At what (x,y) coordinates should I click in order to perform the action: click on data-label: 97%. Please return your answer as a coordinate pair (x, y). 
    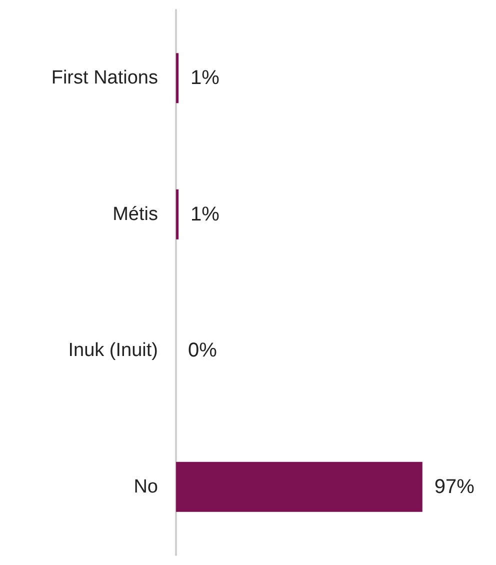
    Looking at the image, I should click on (454, 487).